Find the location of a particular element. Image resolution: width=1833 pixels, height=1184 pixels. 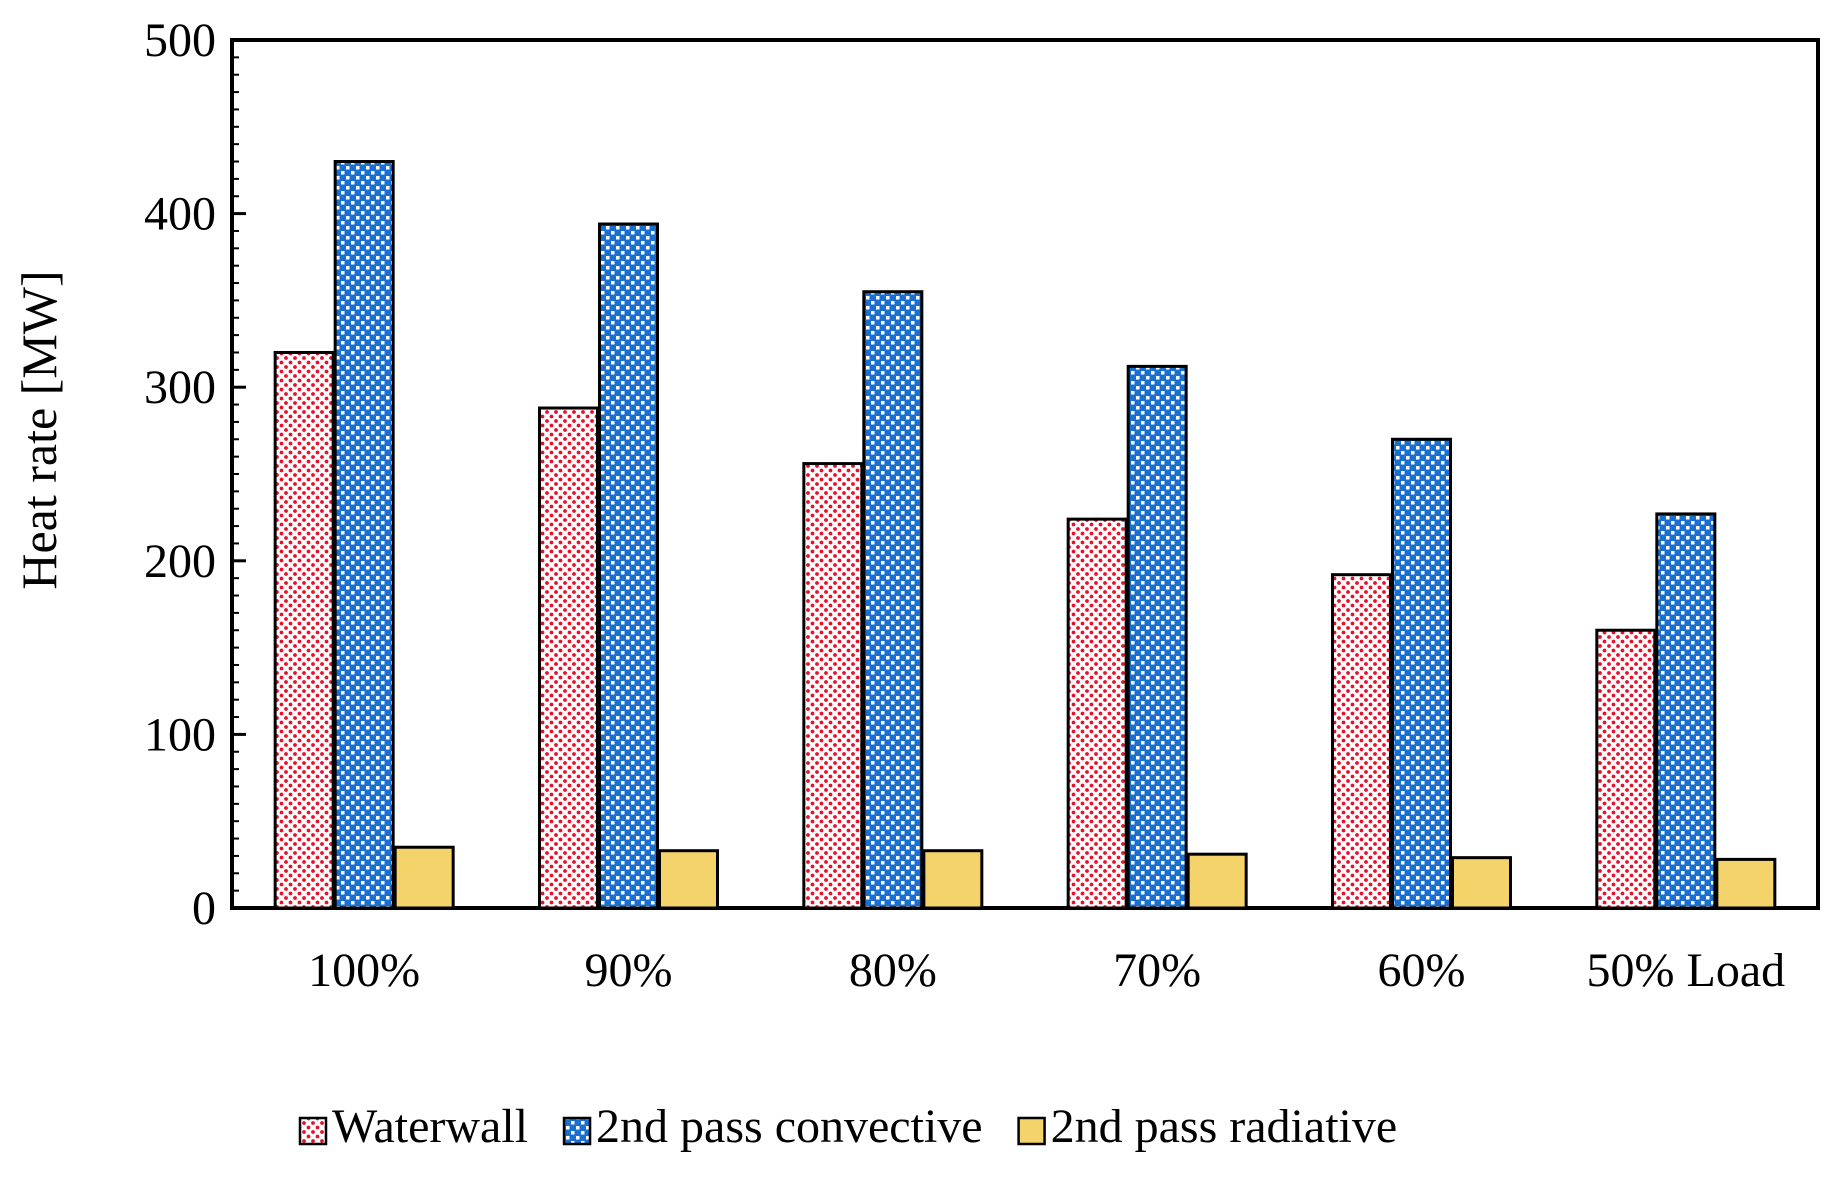

legend-label-0: Waterwall is located at coordinates (430, 1126).